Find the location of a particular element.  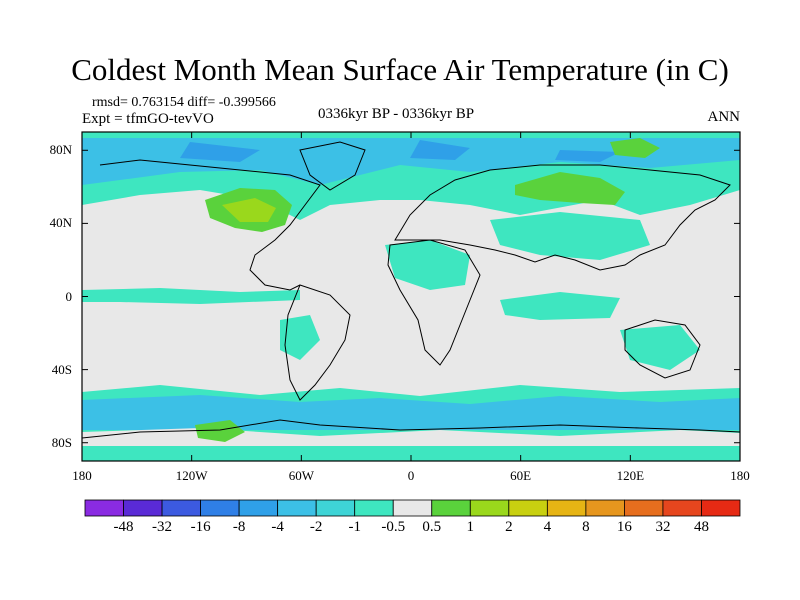

australia-cool-patch is located at coordinates (660, 347).